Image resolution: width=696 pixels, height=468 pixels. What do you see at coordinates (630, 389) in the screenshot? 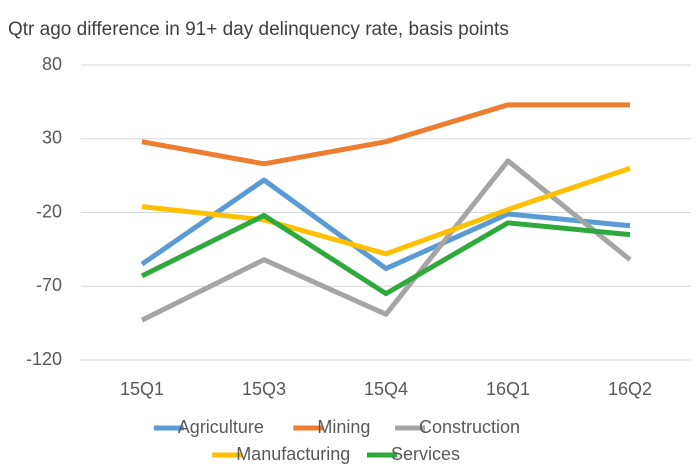
I see `x-tick-label: 16Q2` at bounding box center [630, 389].